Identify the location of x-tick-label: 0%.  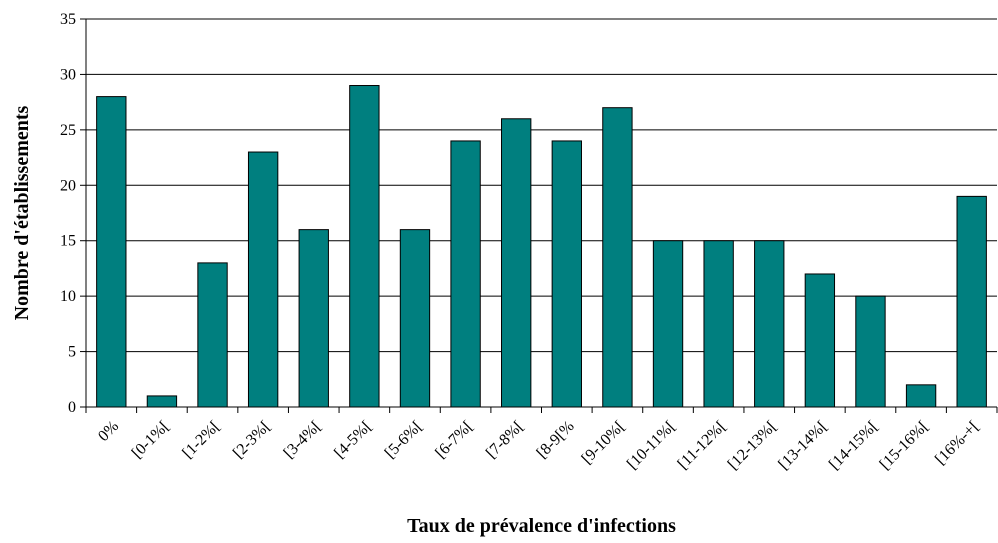
(108, 431).